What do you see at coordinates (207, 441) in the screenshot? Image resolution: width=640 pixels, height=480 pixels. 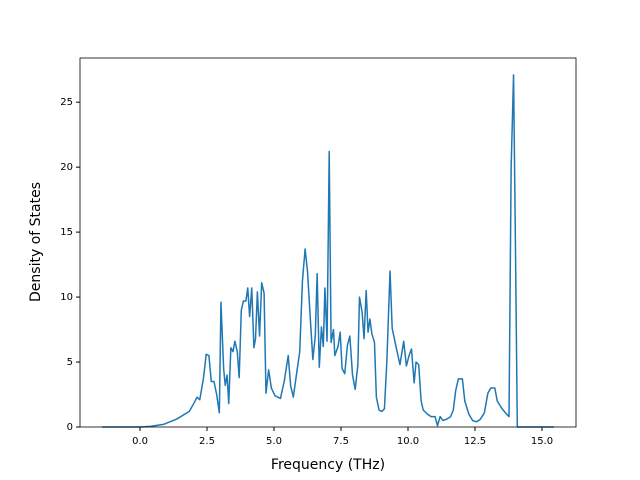 I see `x-tick-label: 2.5` at bounding box center [207, 441].